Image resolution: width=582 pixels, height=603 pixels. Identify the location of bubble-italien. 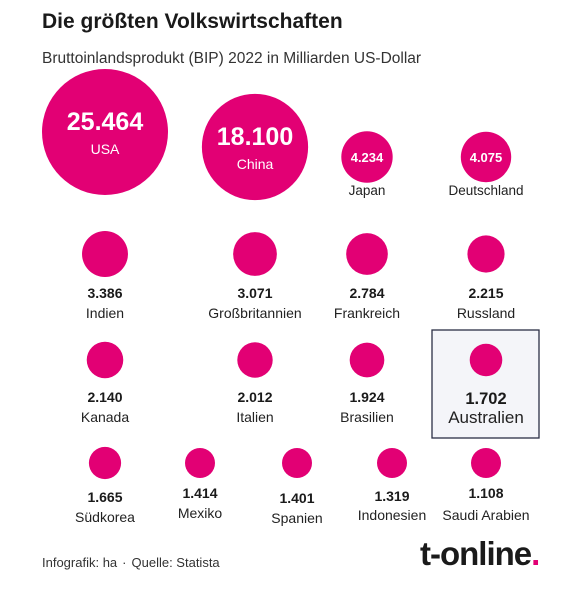
(255, 360).